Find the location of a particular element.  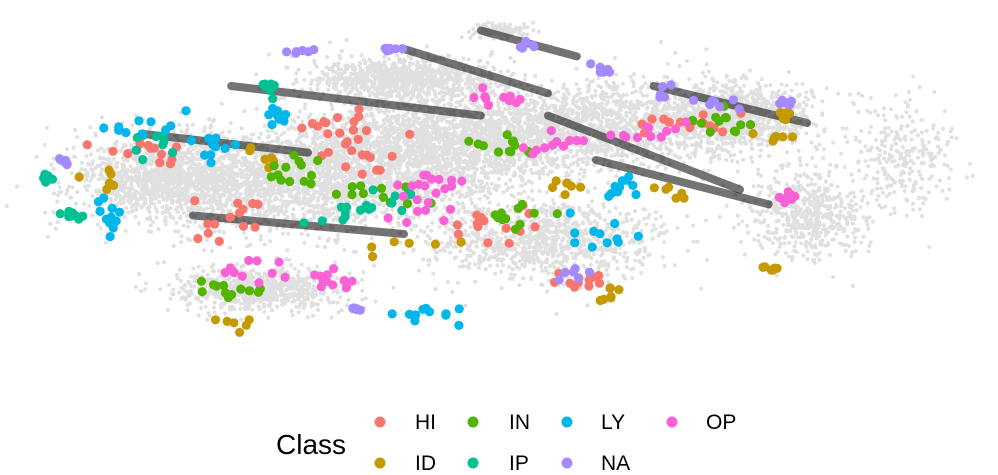

legend-label-in: IN is located at coordinates (519, 422).